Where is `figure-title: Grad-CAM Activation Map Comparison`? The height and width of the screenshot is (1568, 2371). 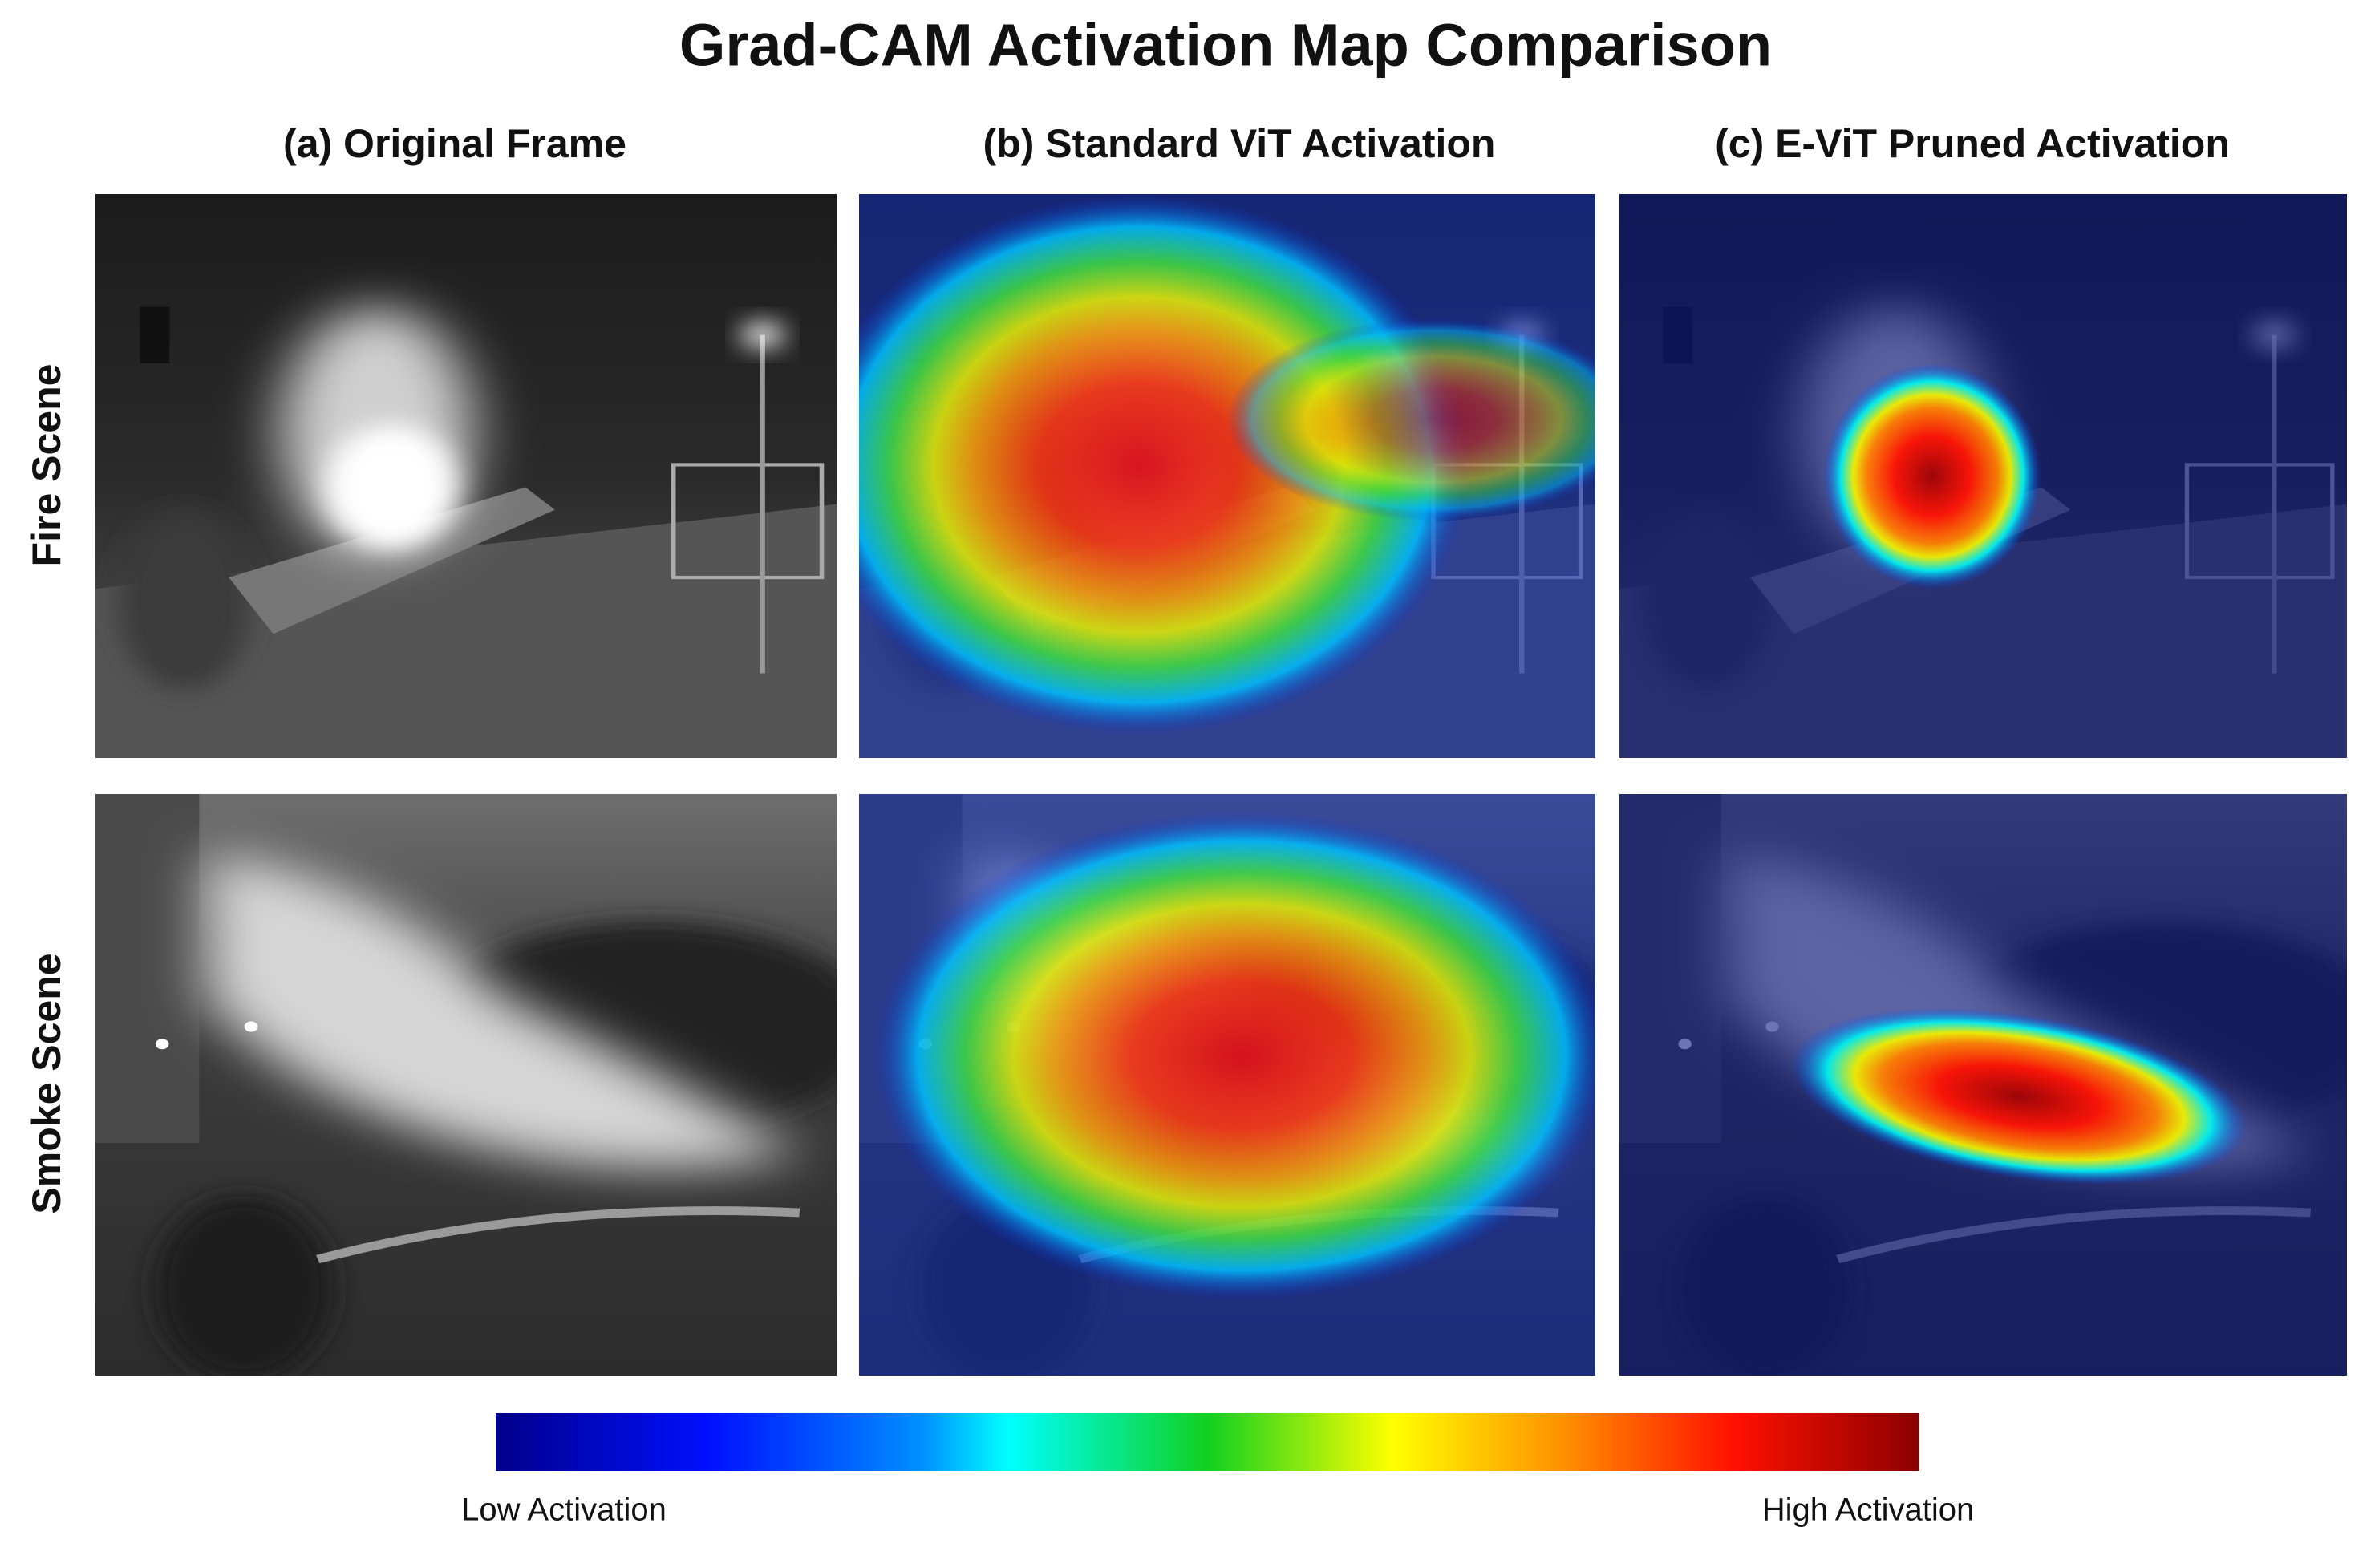 figure-title: Grad-CAM Activation Map Comparison is located at coordinates (1226, 45).